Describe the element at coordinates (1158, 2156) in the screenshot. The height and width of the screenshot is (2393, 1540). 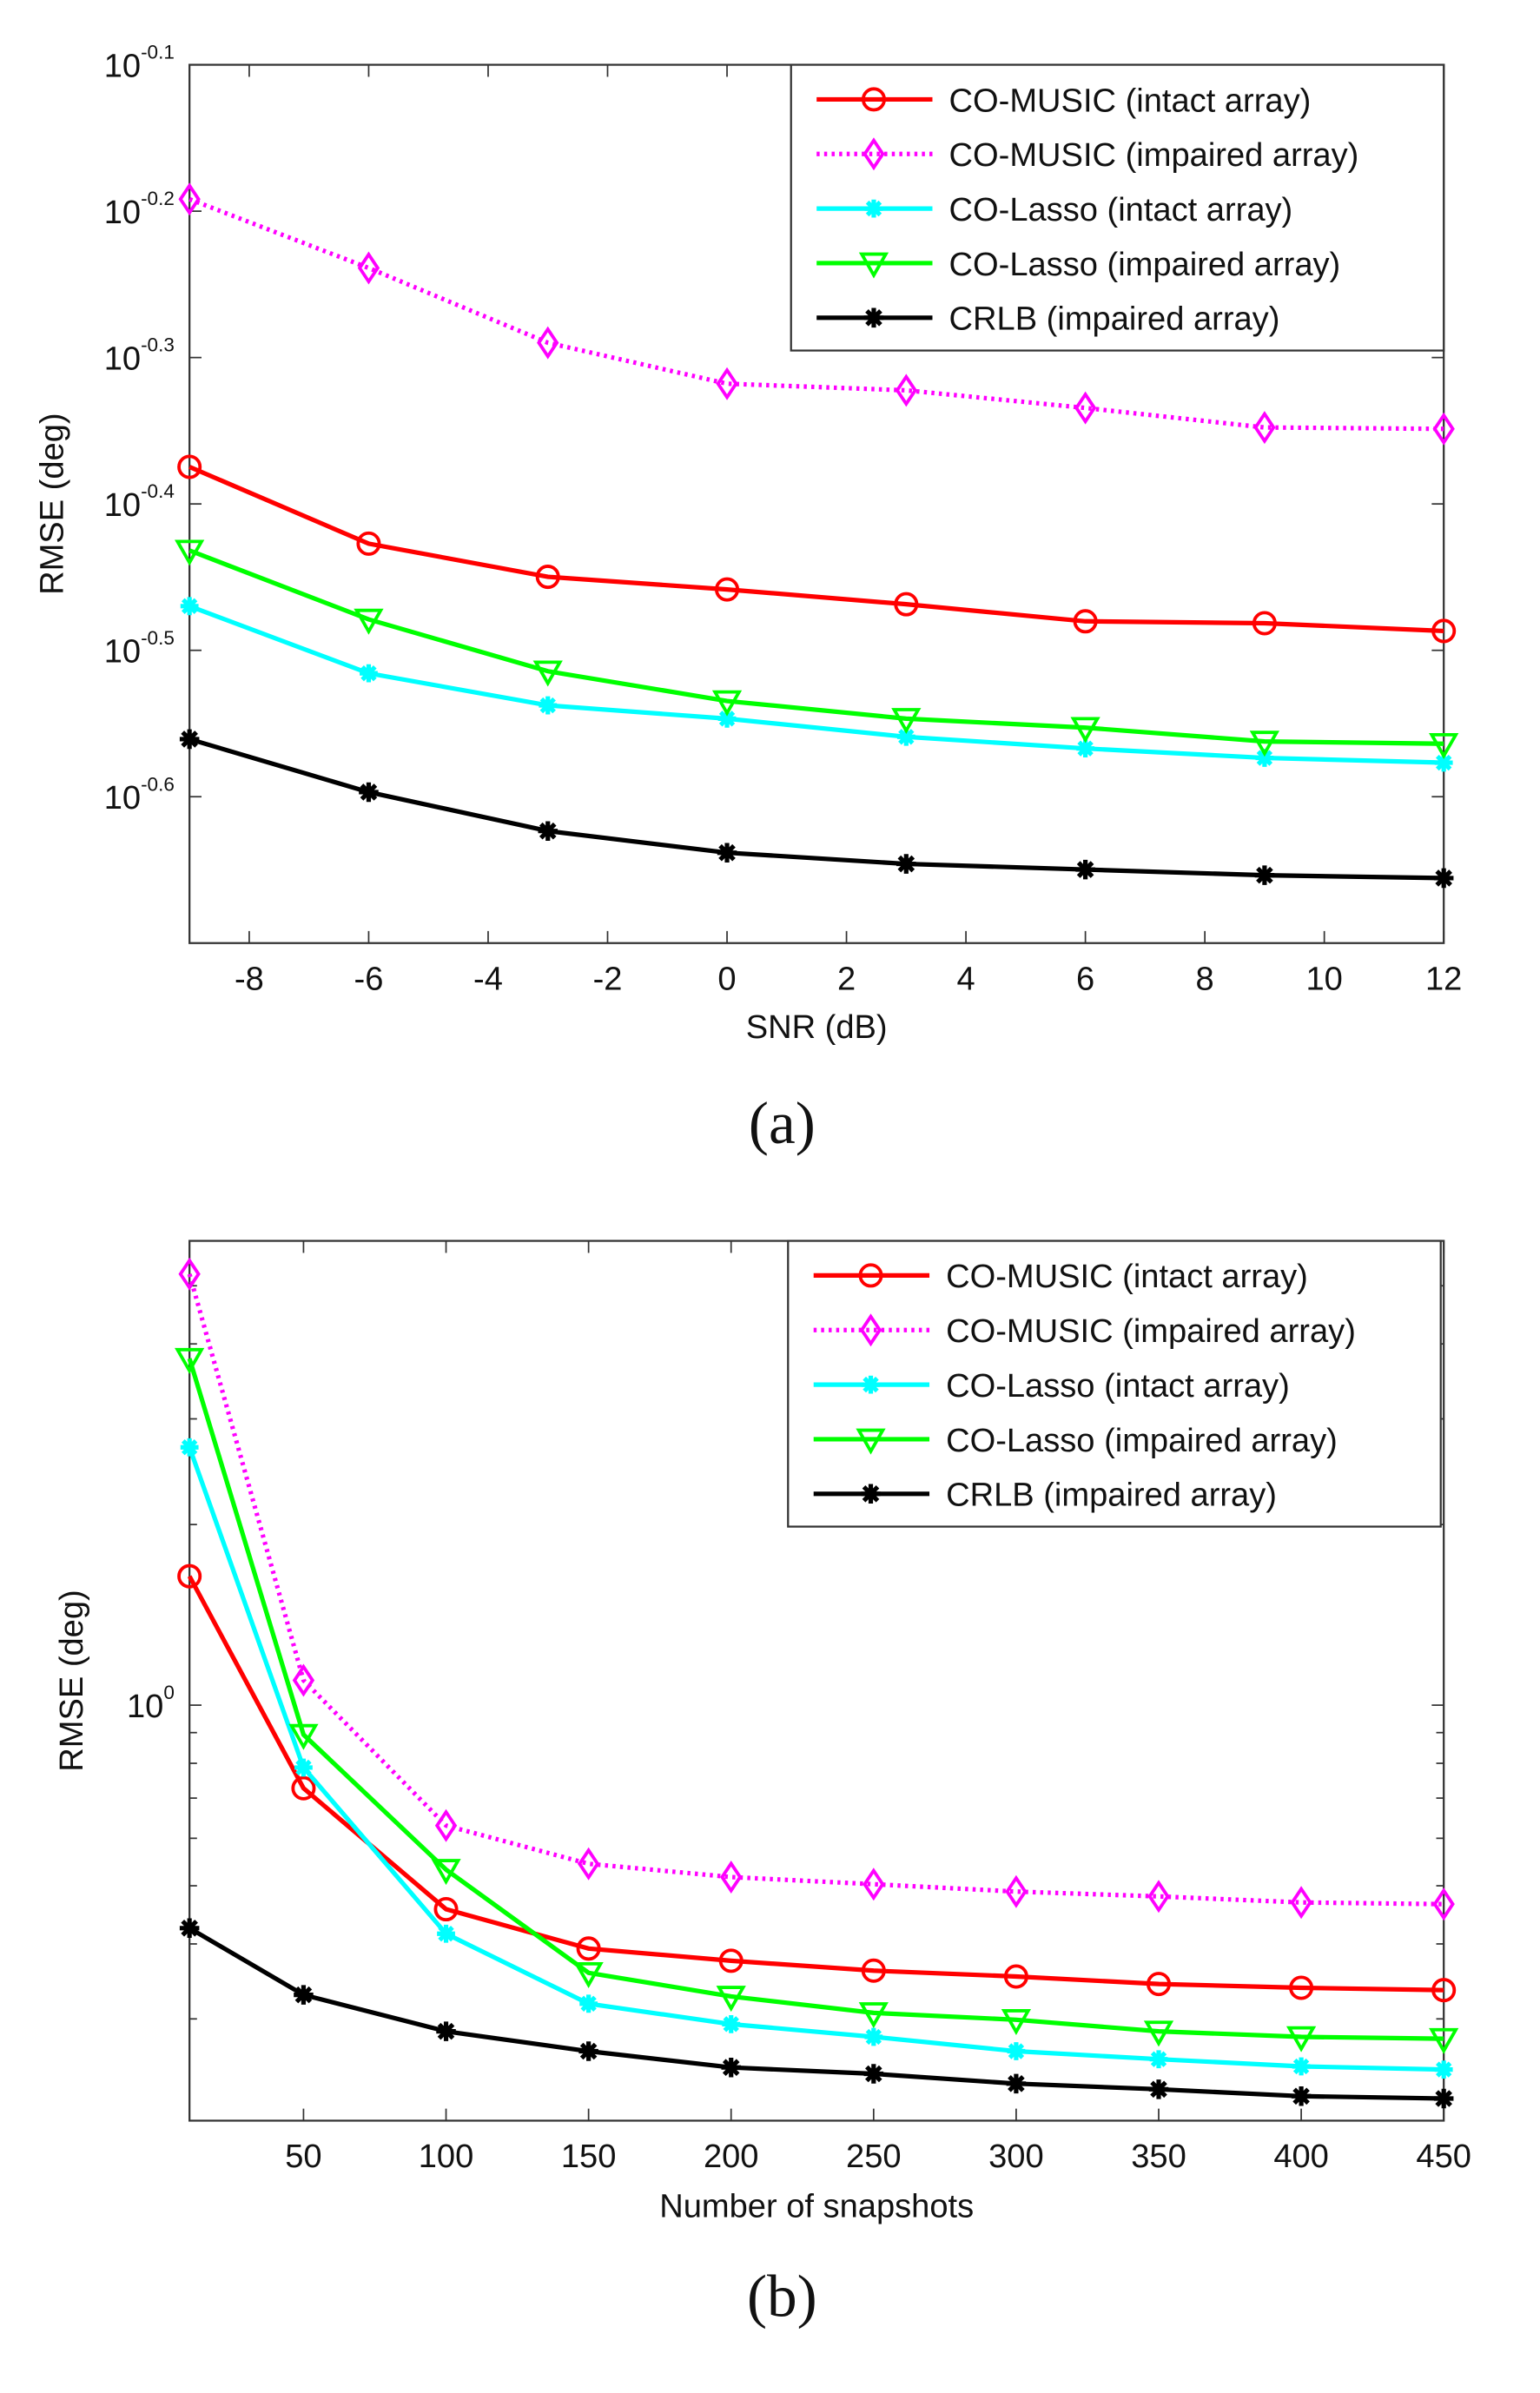
I see `x-tick-label: 350` at that location.